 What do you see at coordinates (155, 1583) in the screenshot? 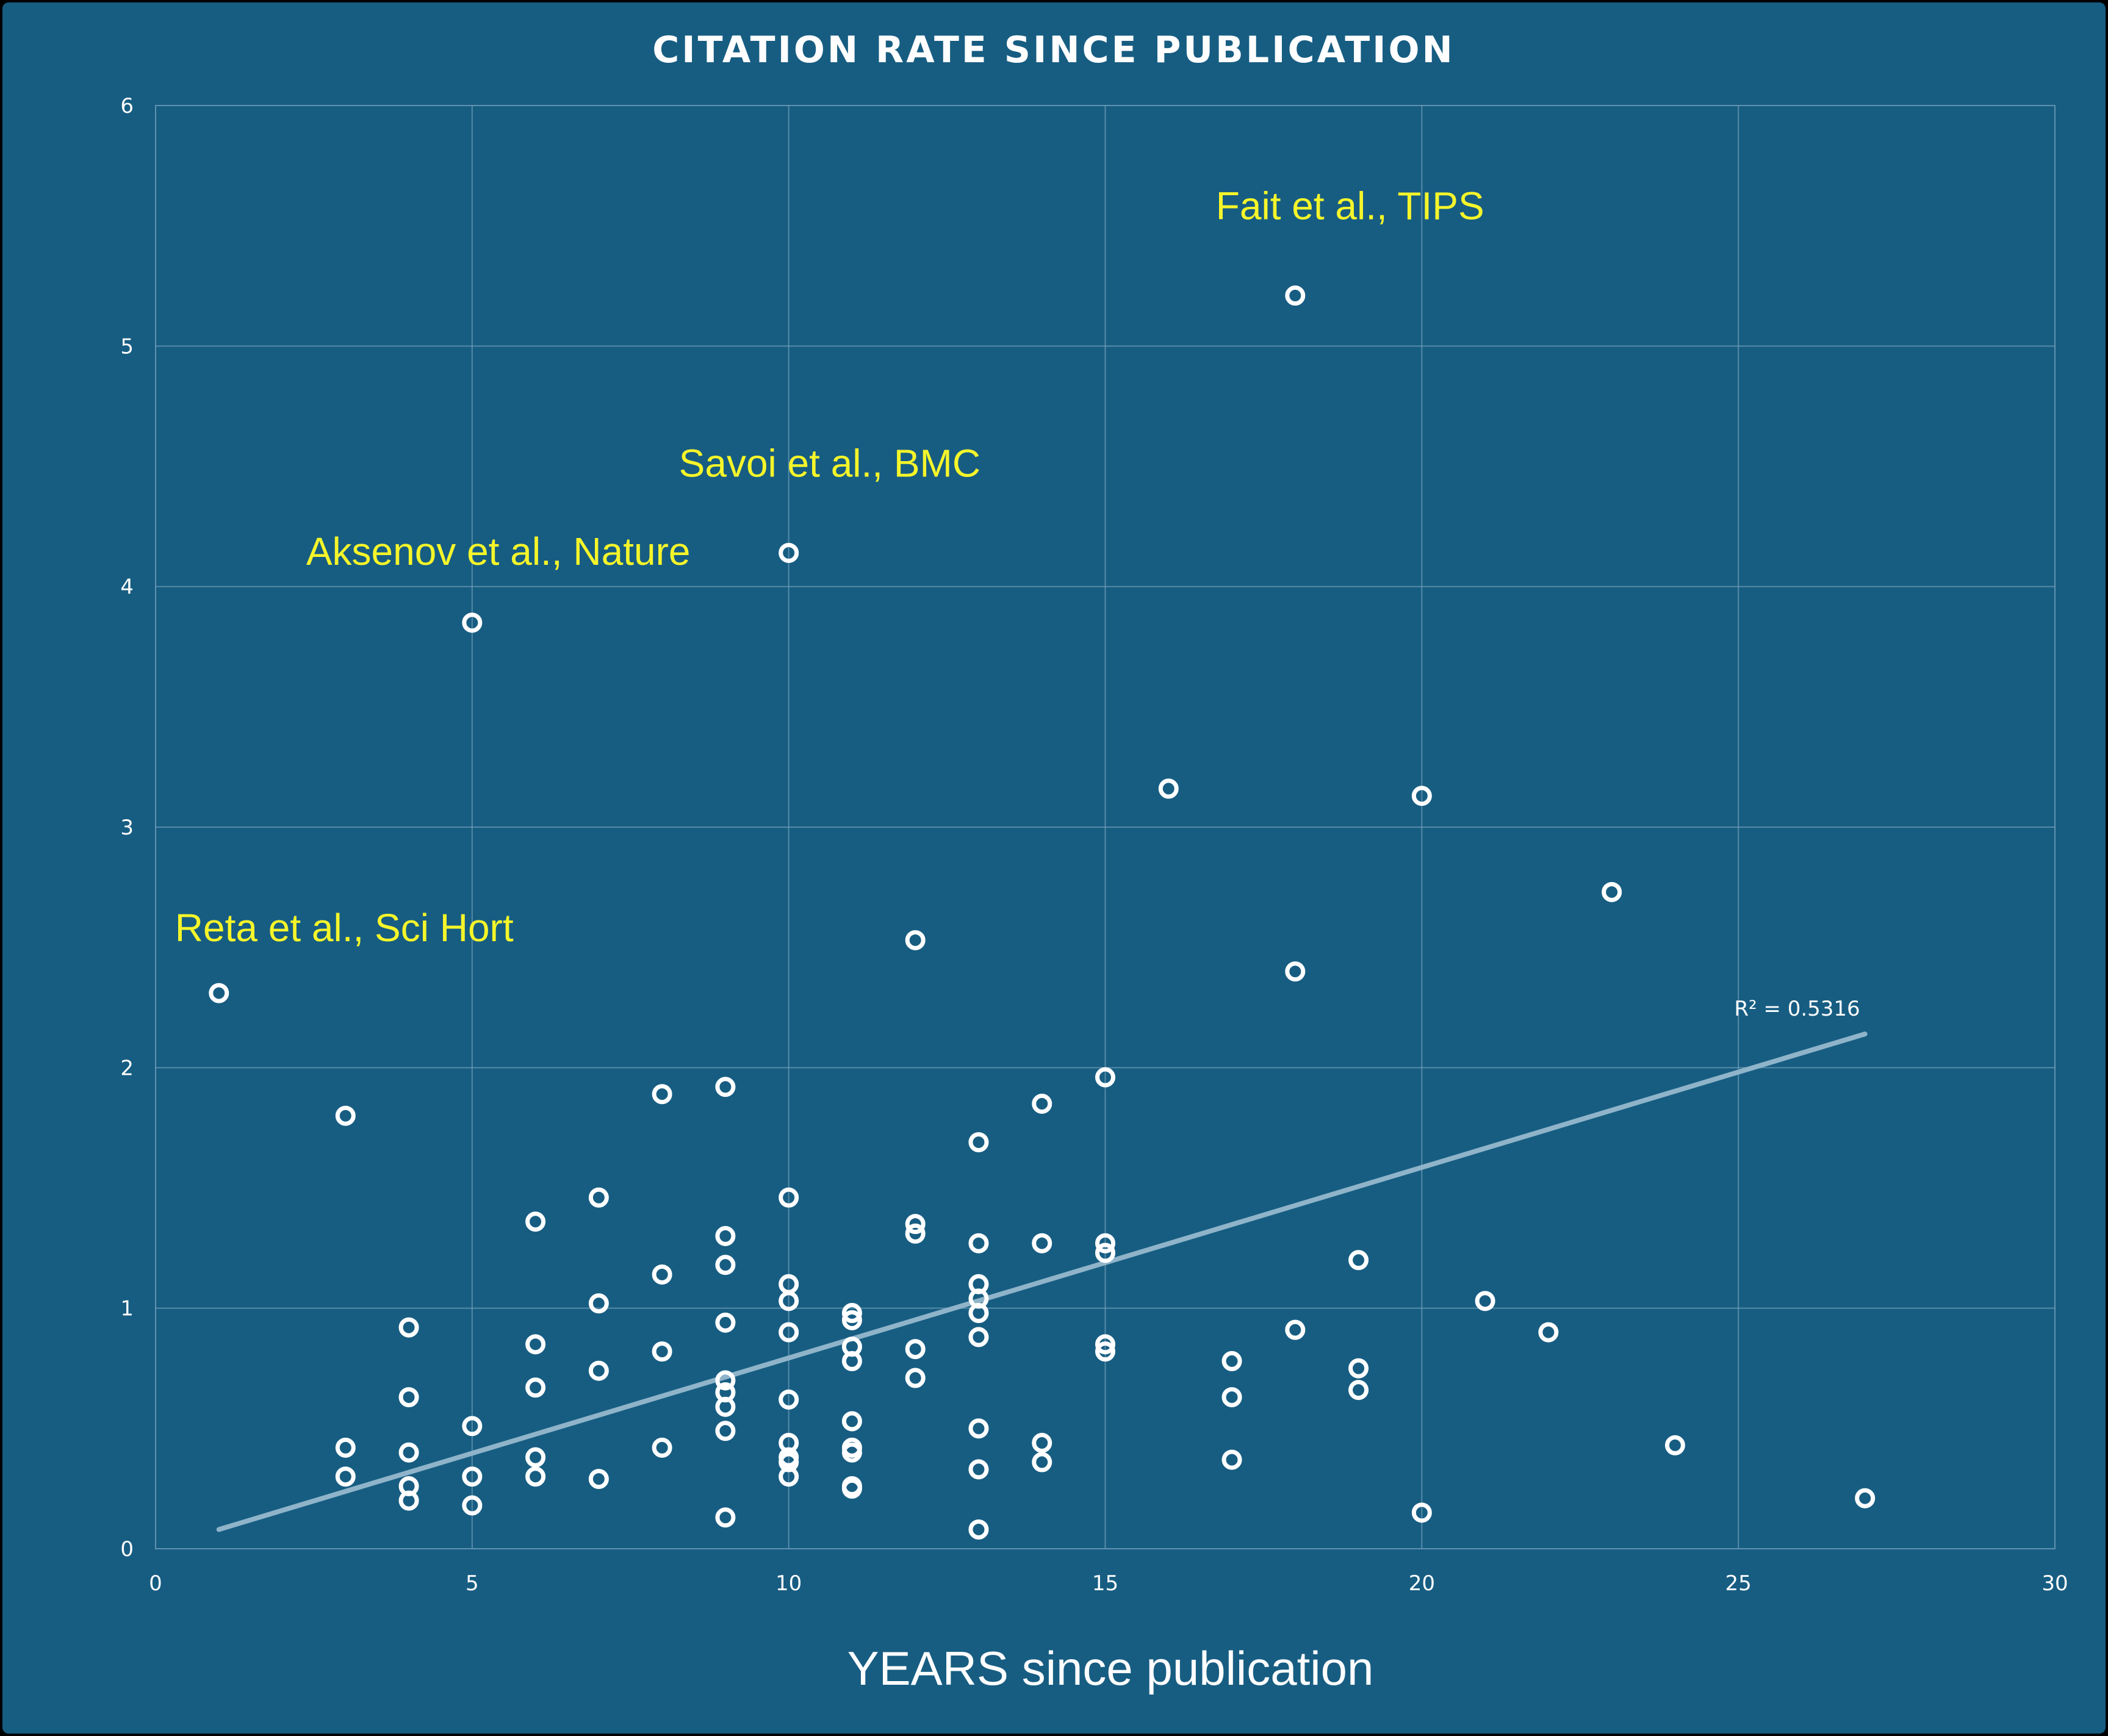
I see `x-tick-label: 0` at bounding box center [155, 1583].